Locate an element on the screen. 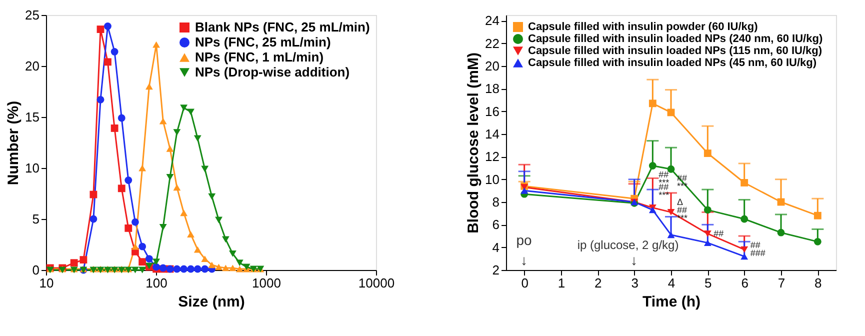  y-tick-label: 0 is located at coordinates (36, 270).